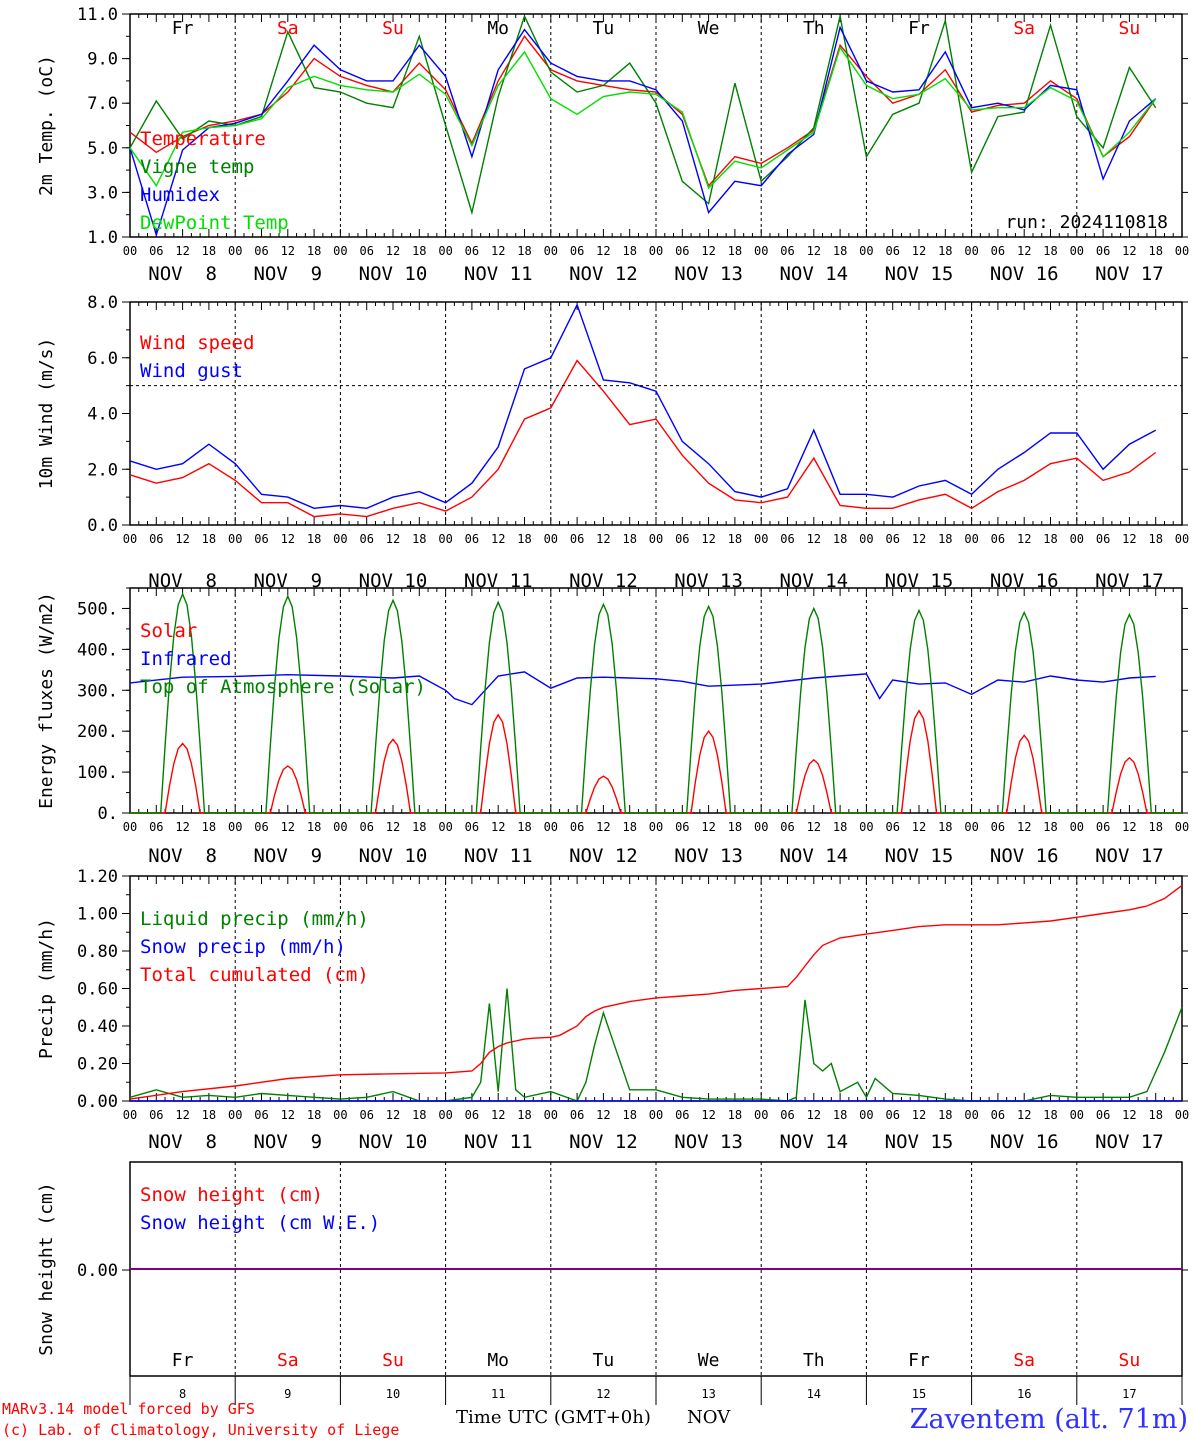 The image size is (1194, 1440). Describe the element at coordinates (102, 60) in the screenshot. I see `y-tick-label: 9.0` at that location.